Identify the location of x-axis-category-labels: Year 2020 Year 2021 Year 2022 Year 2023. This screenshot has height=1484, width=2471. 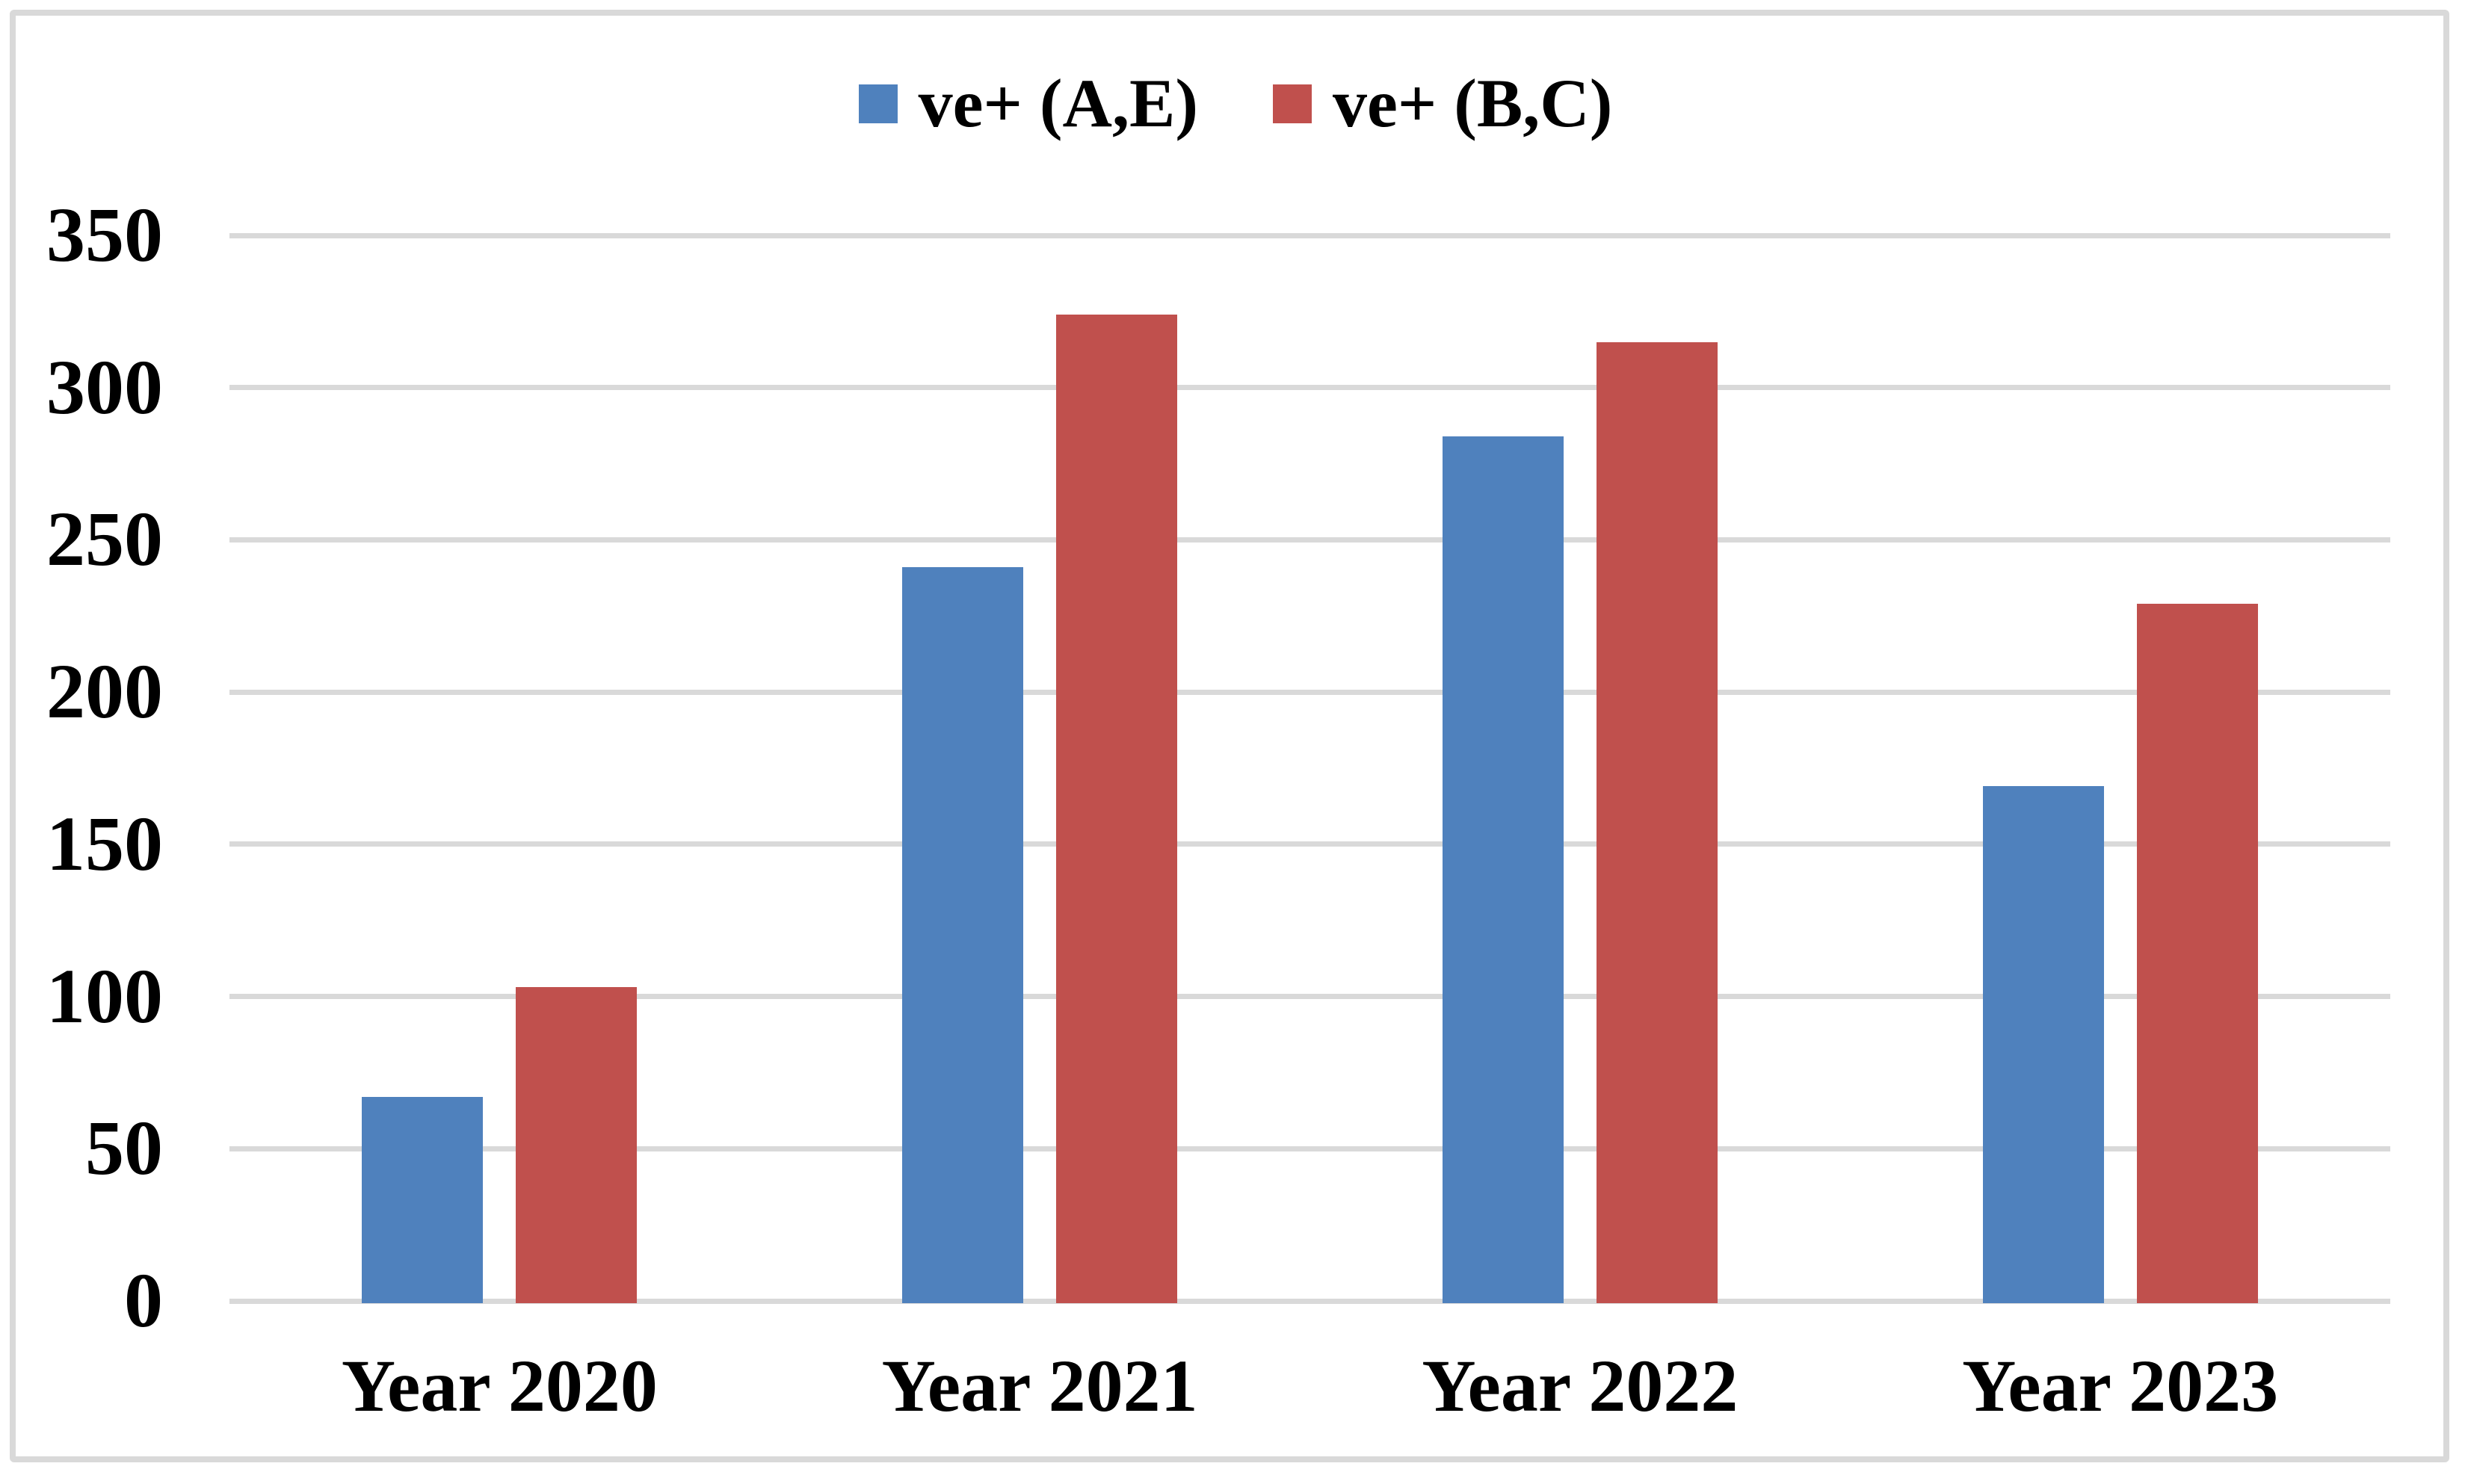
(1309, 1394).